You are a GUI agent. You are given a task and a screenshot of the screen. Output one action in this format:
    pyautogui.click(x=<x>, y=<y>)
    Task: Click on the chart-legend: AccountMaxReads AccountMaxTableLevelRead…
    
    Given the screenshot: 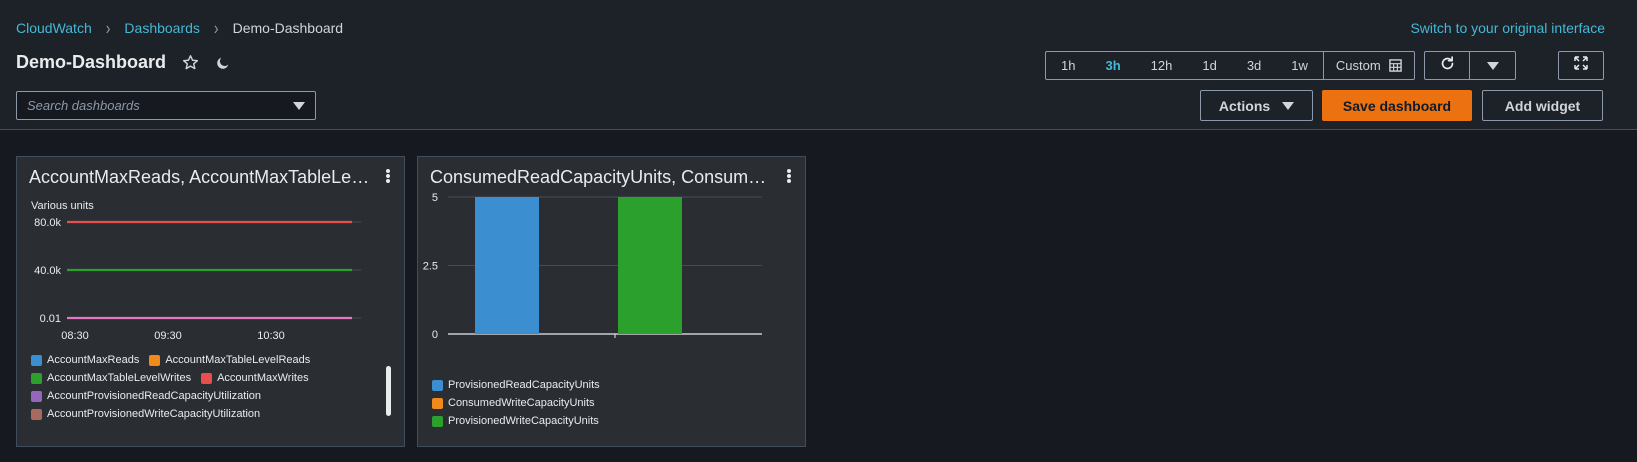 What is the action you would take?
    pyautogui.click(x=175, y=387)
    